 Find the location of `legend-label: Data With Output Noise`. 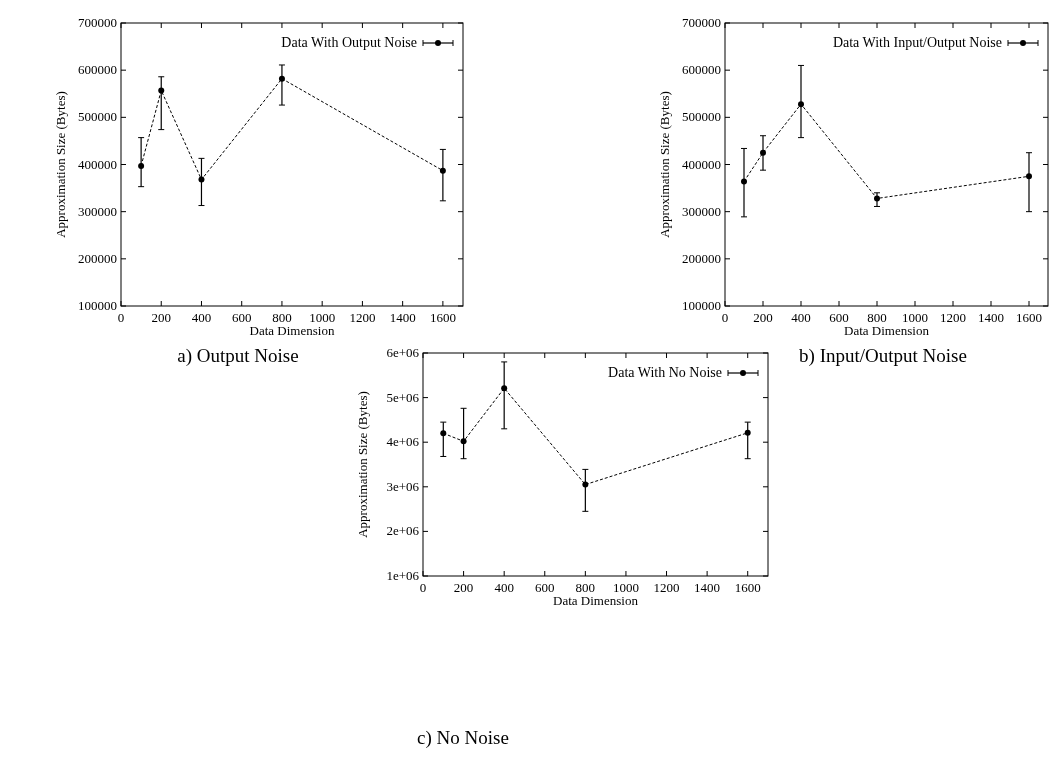

legend-label: Data With Output Noise is located at coordinates (349, 42).